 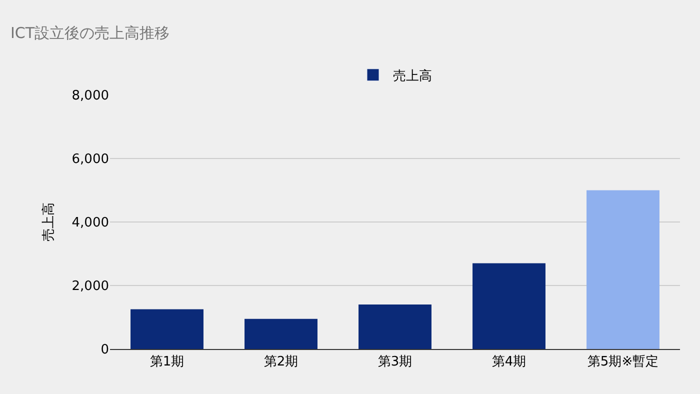 What do you see at coordinates (281, 362) in the screenshot?
I see `x-tick-label: 第2期` at bounding box center [281, 362].